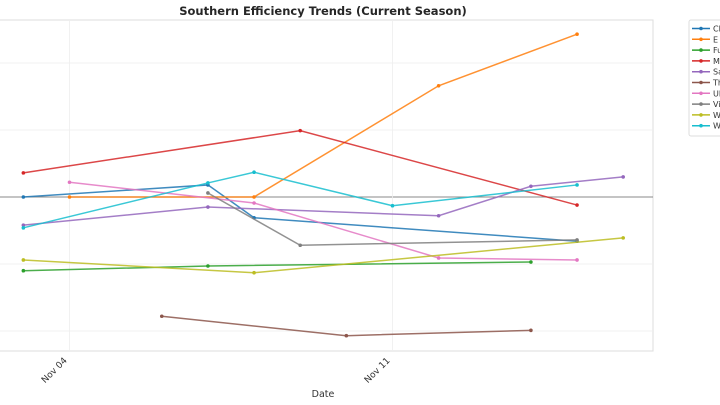 Image resolution: width=720 pixels, height=405 pixels. Describe the element at coordinates (716, 61) in the screenshot. I see `legend-label: M` at that location.